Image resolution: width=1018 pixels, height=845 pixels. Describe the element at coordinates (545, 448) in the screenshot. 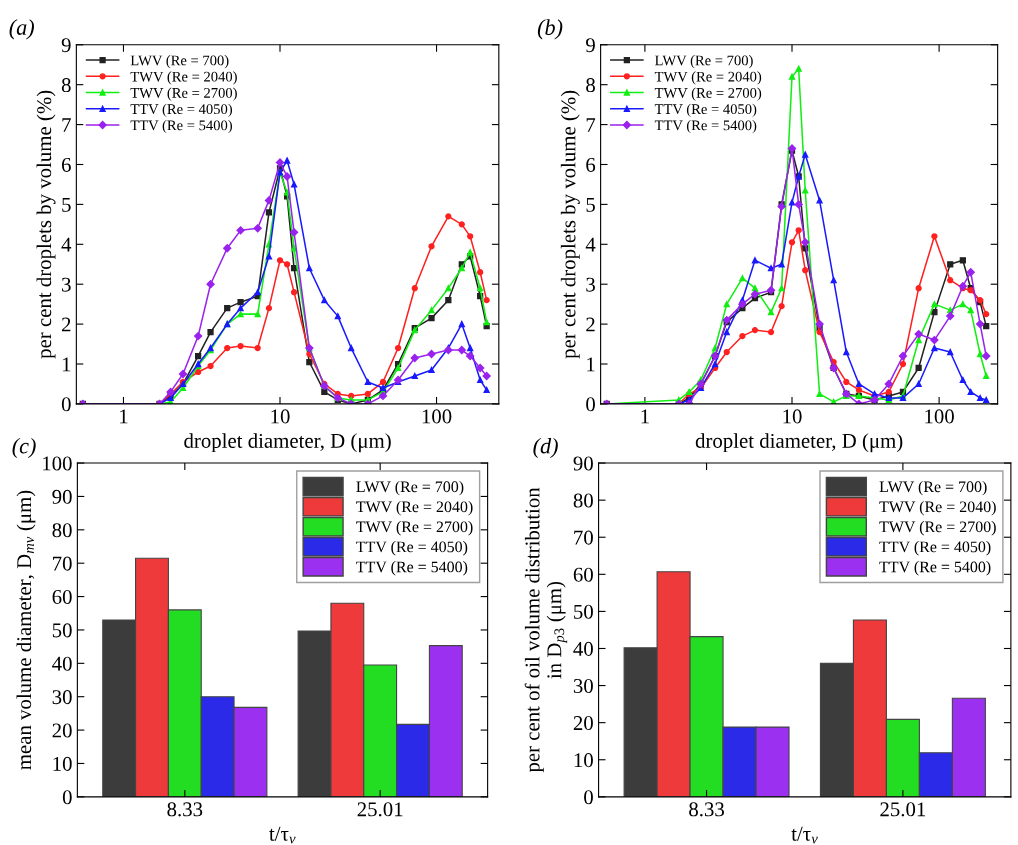

I see `chart-title: (d)` at that location.